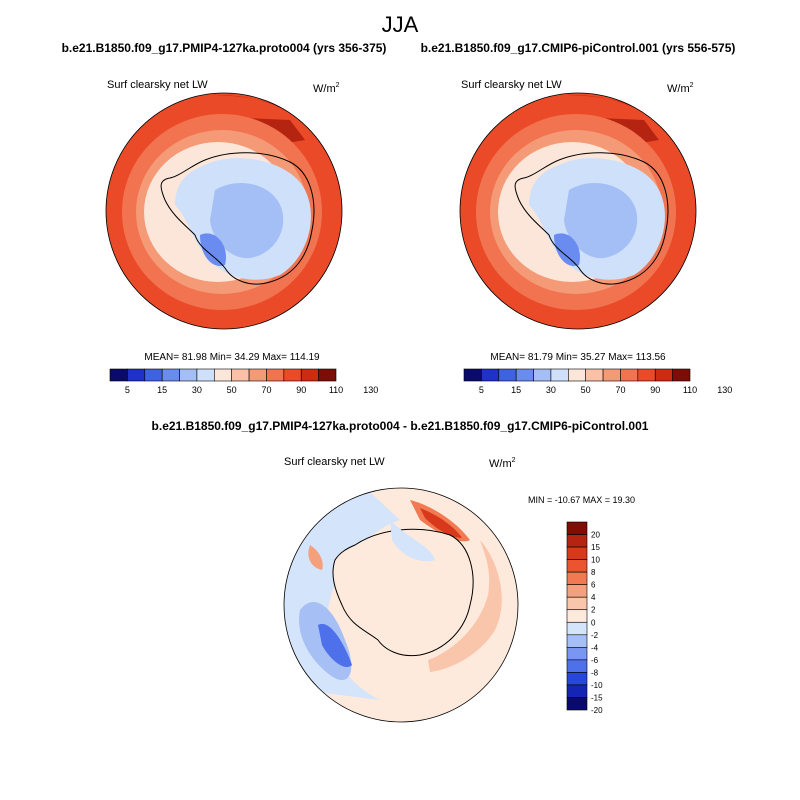 The width and height of the screenshot is (800, 800). I want to click on colorbar-tick-label: -10, so click(597, 685).